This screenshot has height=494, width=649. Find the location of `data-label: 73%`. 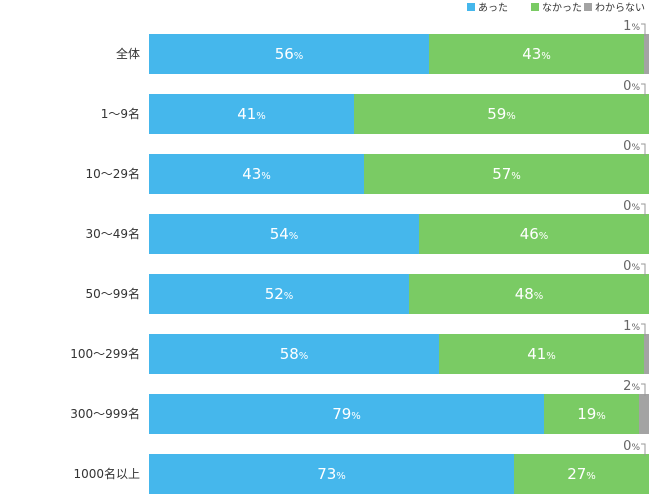

data-label: 73% is located at coordinates (331, 474).